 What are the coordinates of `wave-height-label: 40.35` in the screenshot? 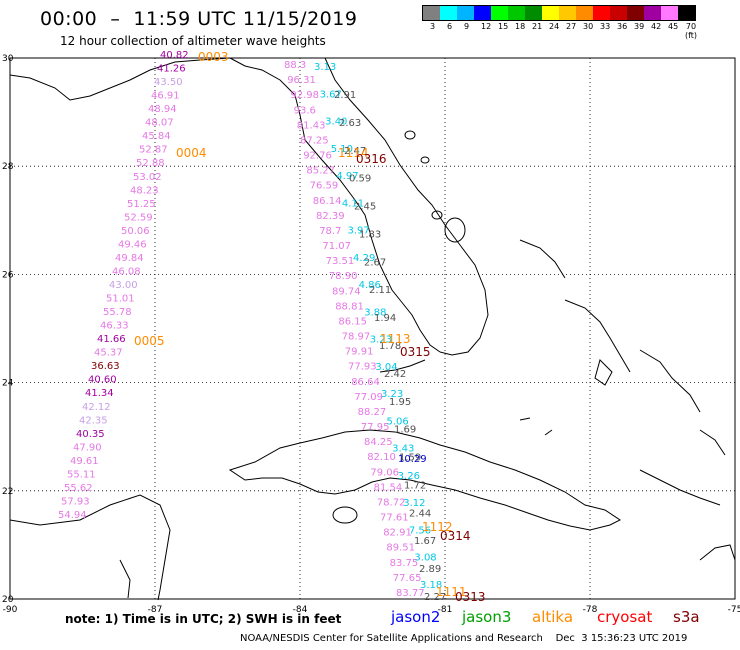 It's located at (90, 434).